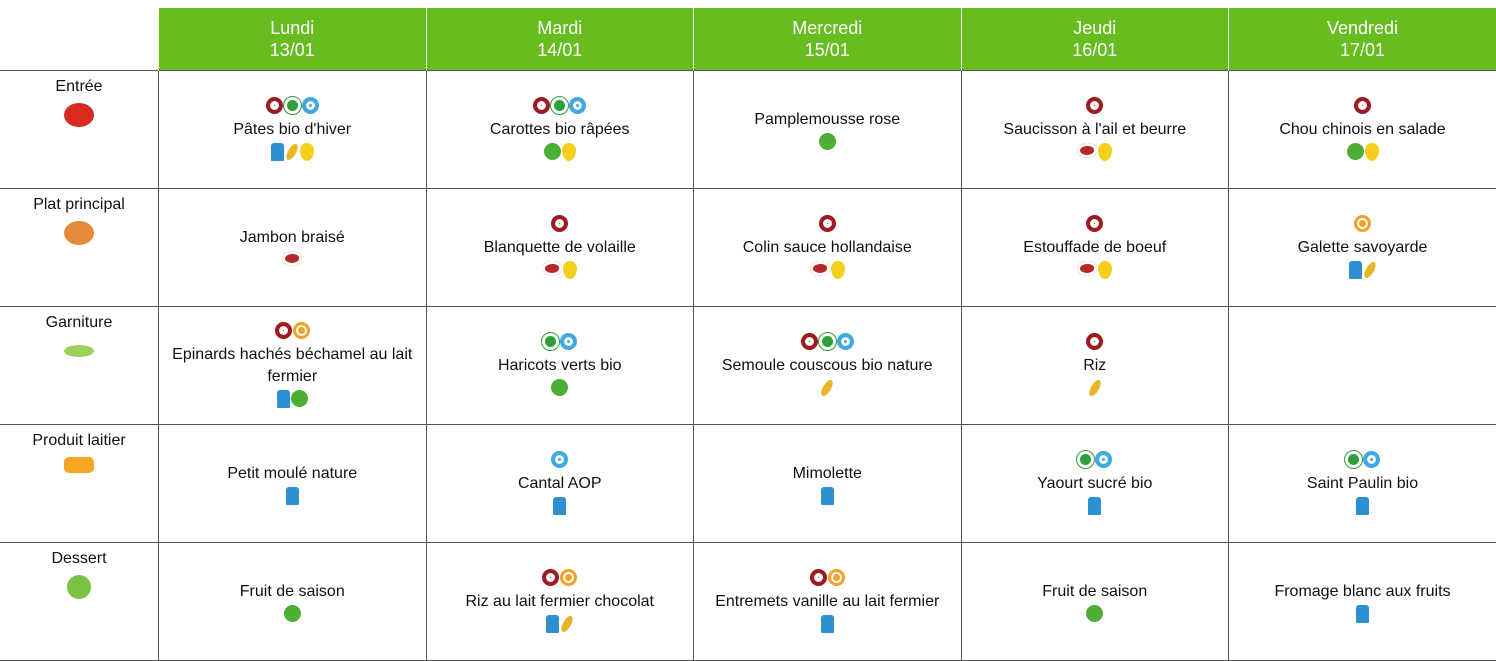 Image resolution: width=1496 pixels, height=661 pixels. I want to click on dish: Mimolette, so click(827, 474).